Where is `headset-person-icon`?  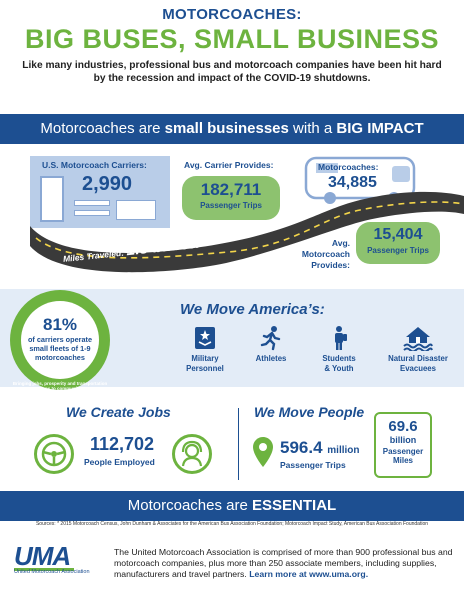 headset-person-icon is located at coordinates (192, 454).